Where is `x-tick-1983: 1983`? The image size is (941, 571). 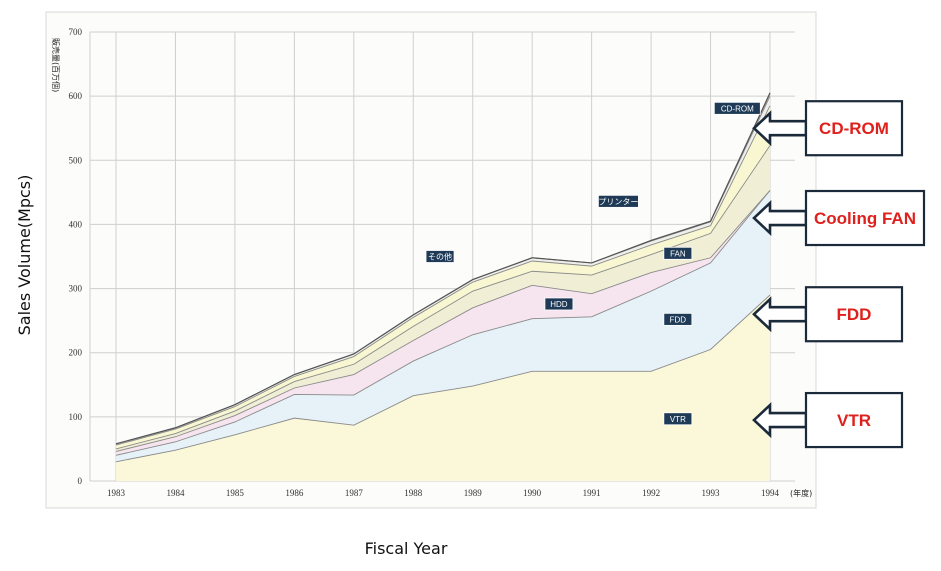 x-tick-1983: 1983 is located at coordinates (116, 493).